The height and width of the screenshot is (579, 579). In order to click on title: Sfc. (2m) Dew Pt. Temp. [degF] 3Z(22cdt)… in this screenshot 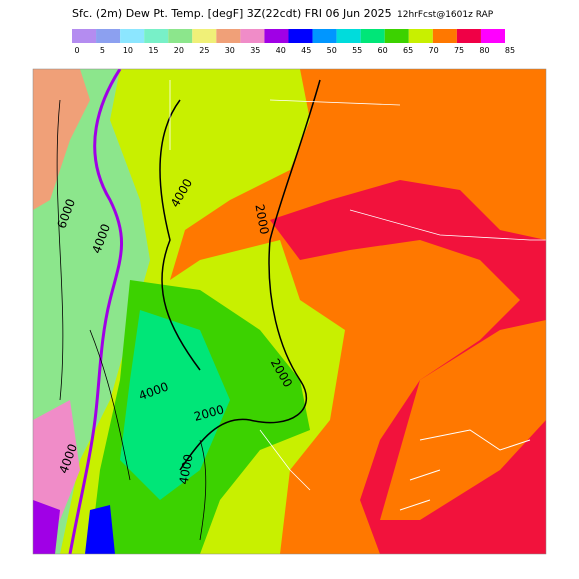, I will do `click(232, 13)`.